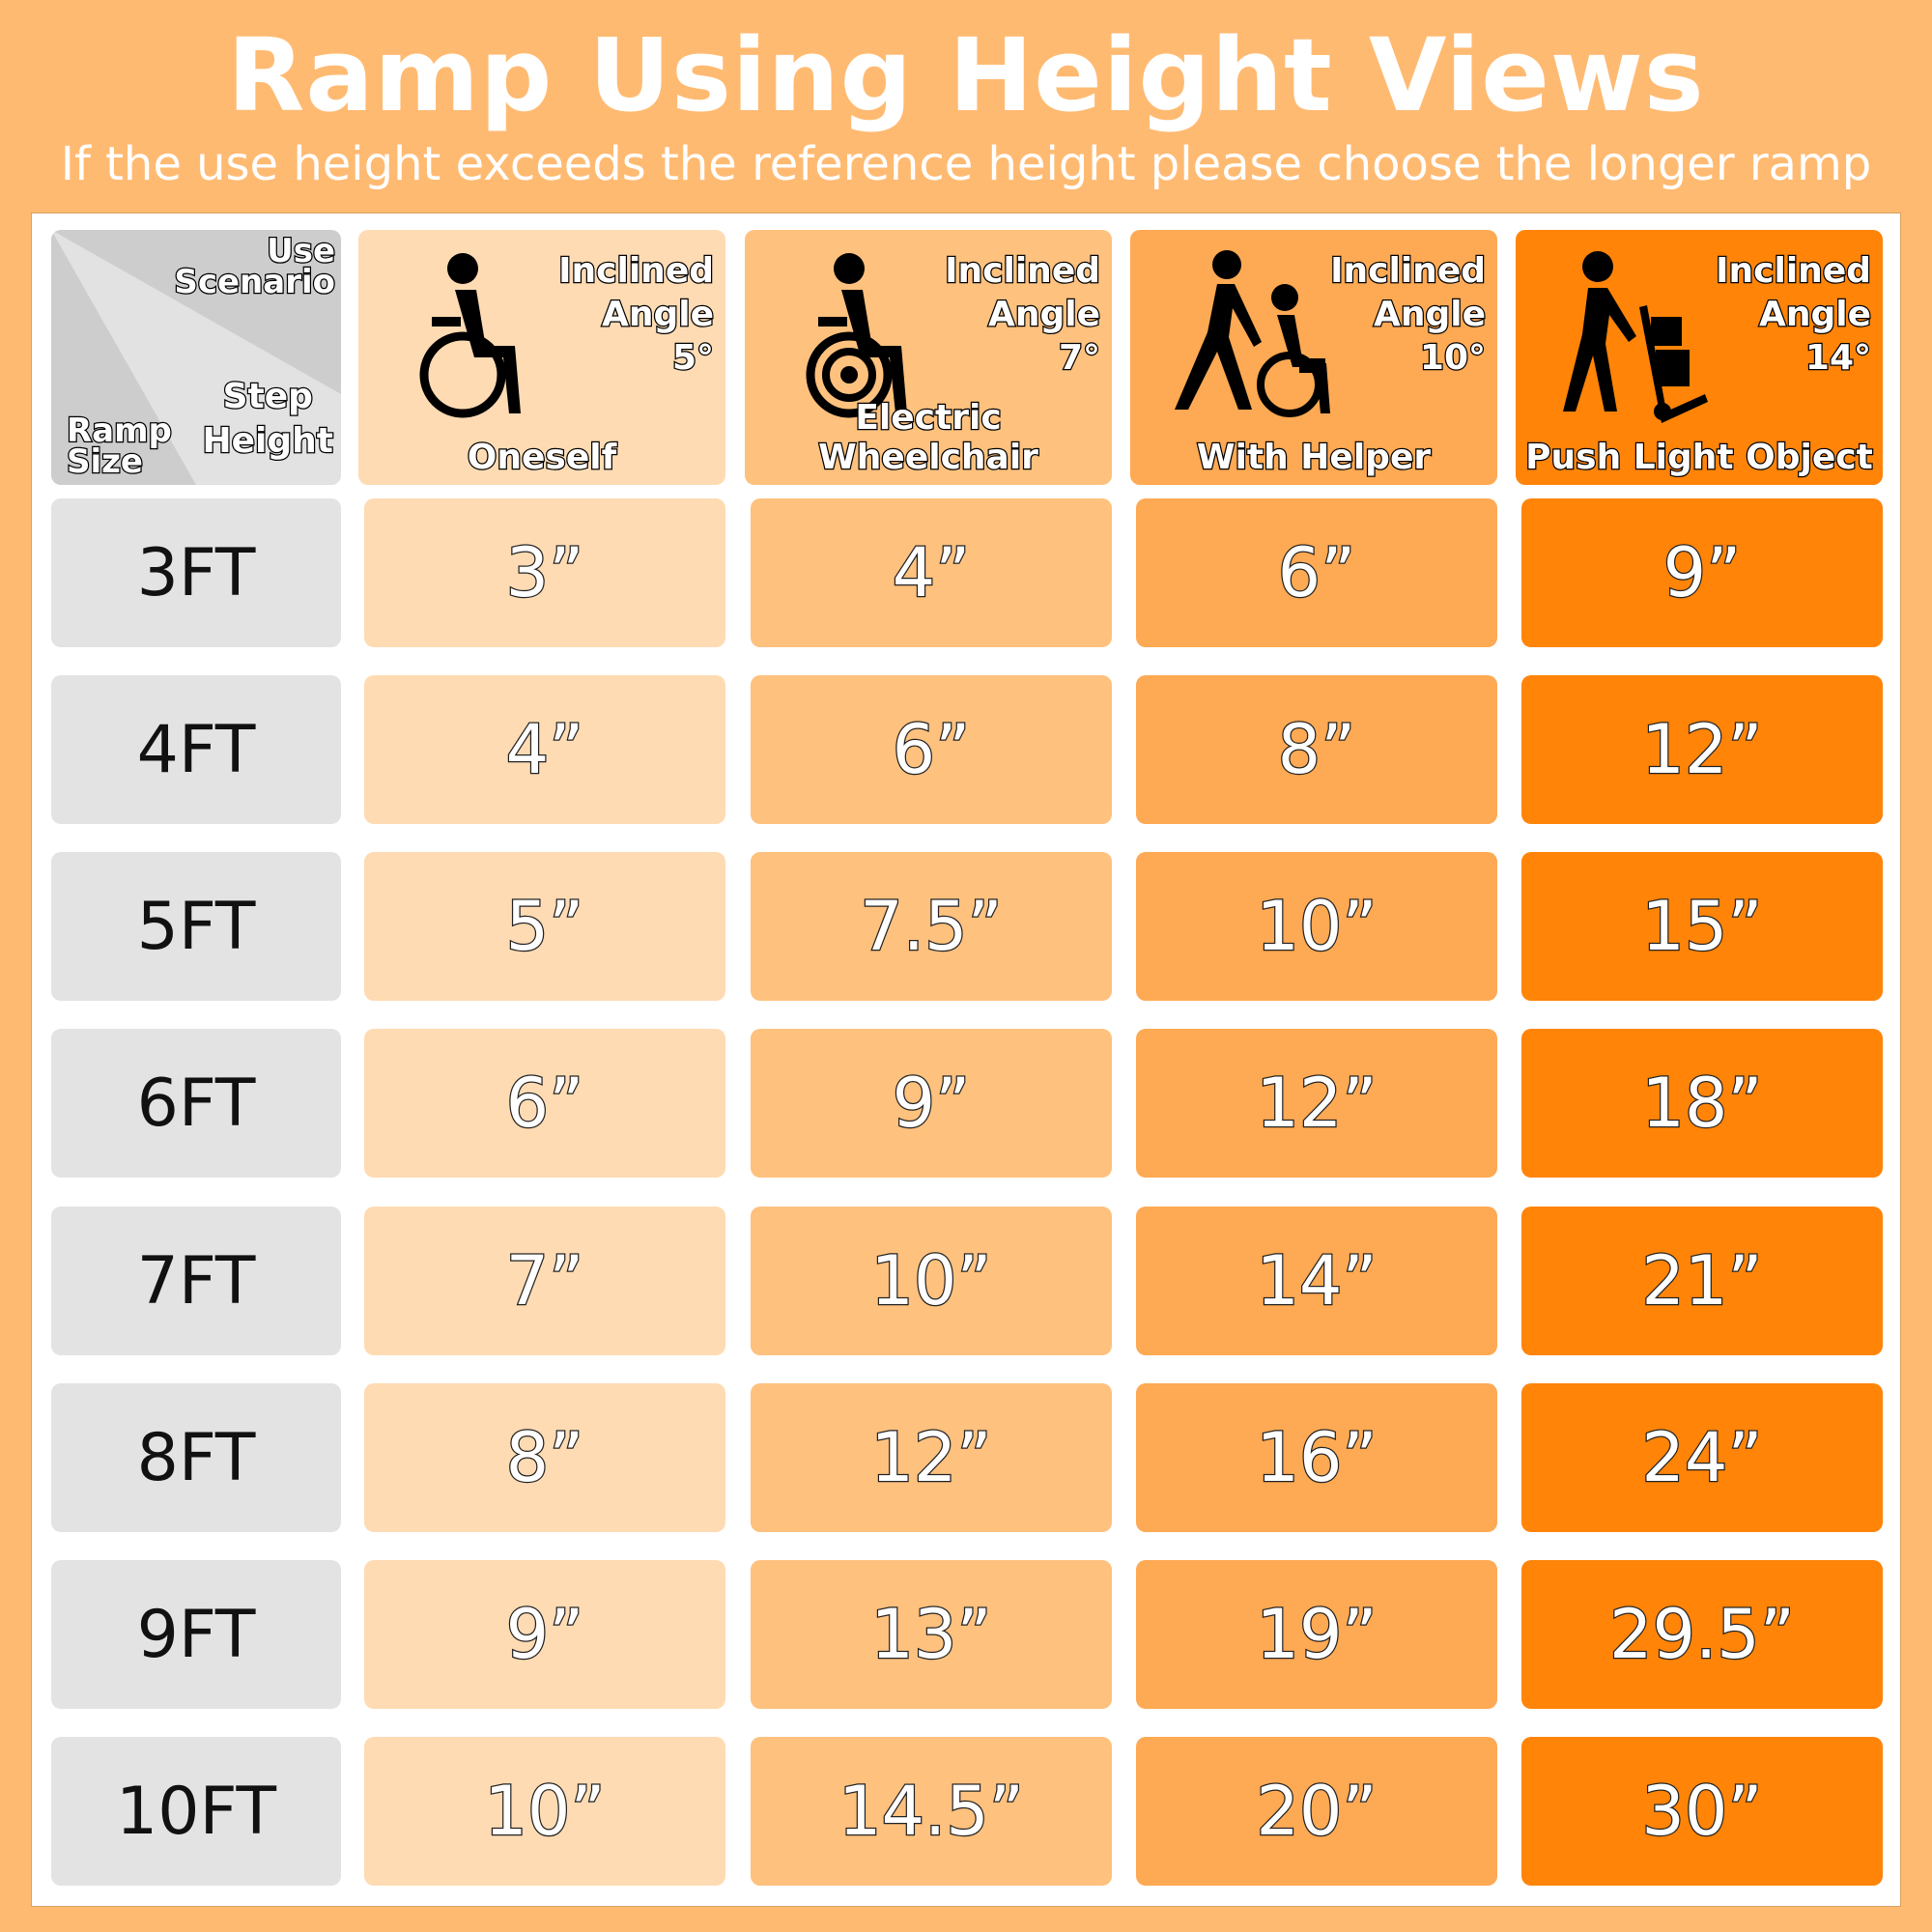  Describe the element at coordinates (1022, 315) in the screenshot. I see `angle-label: Inclined Angle 7°` at that location.